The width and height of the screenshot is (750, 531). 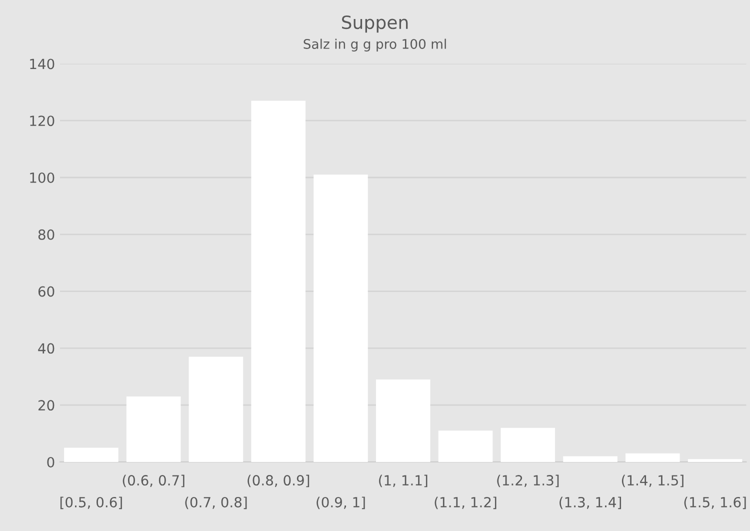 What do you see at coordinates (279, 481) in the screenshot?
I see `x-tick-label: (0.8, 0.9]` at bounding box center [279, 481].